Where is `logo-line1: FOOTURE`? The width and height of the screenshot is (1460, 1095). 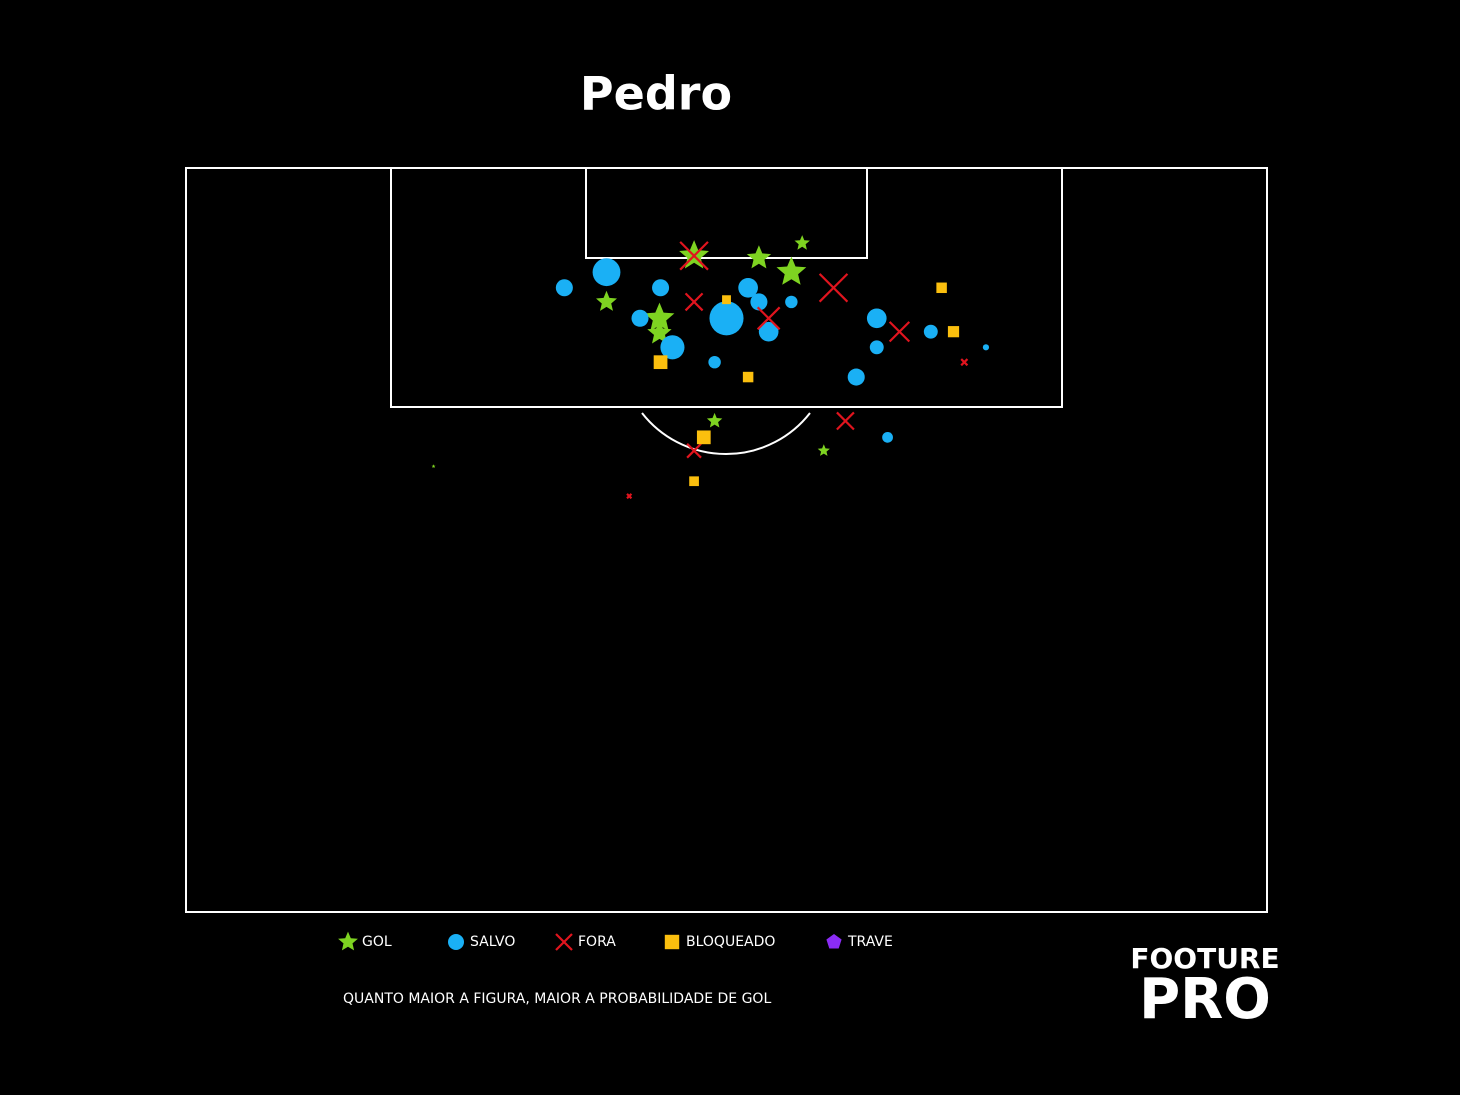
logo-line1: FOOTURE is located at coordinates (1204, 958).